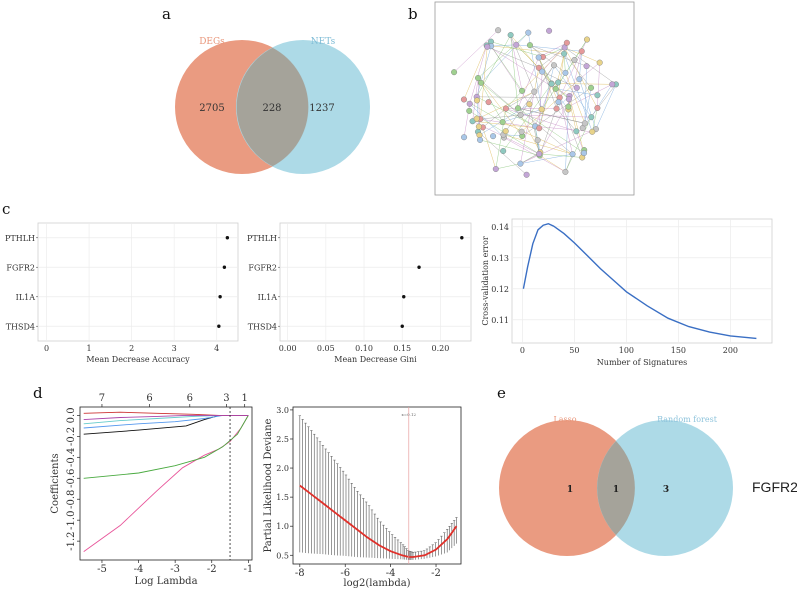 This screenshot has width=797, height=592. Describe the element at coordinates (166, 413) in the screenshot. I see `coefficient-path-s6` at that location.